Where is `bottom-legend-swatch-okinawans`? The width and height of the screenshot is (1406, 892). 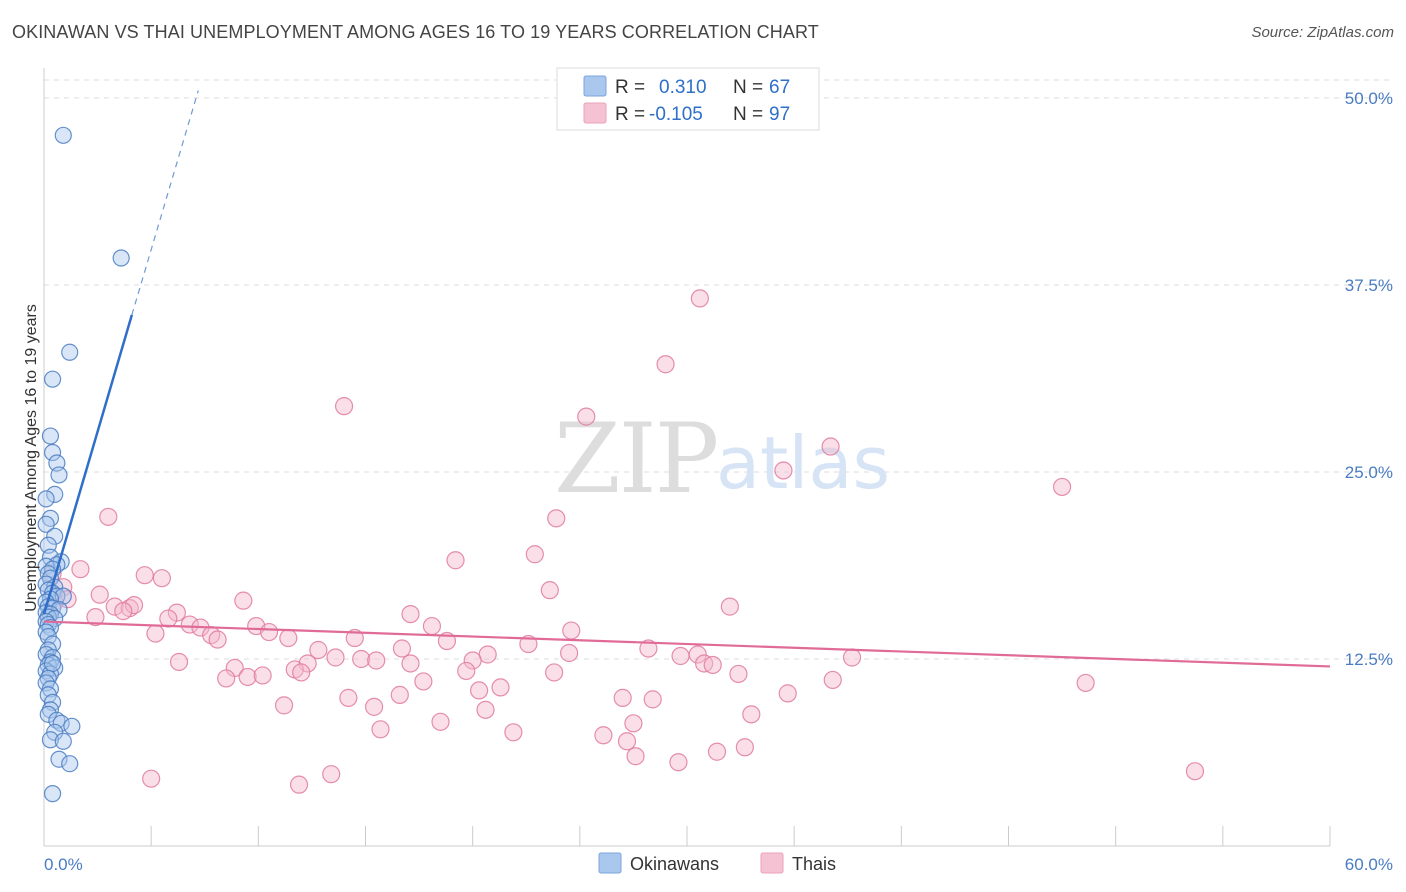
bottom-legend-swatch-okinawans is located at coordinates (610, 863).